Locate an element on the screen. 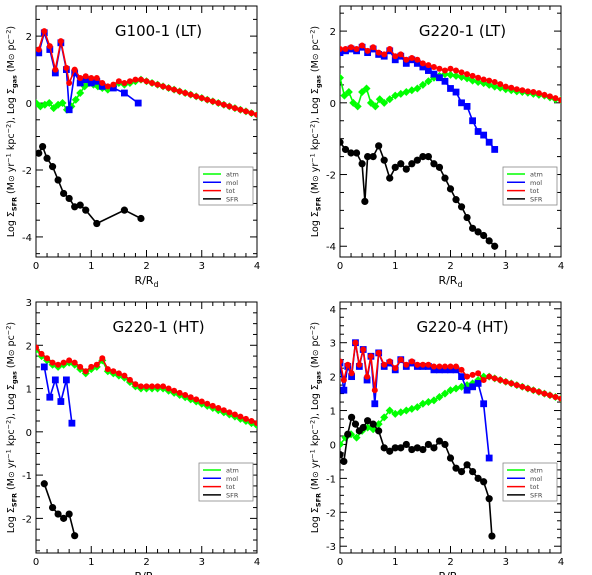 Image resolution: width=592 pixels, height=575 pixels. y-tick-label: 2 is located at coordinates (333, 32).